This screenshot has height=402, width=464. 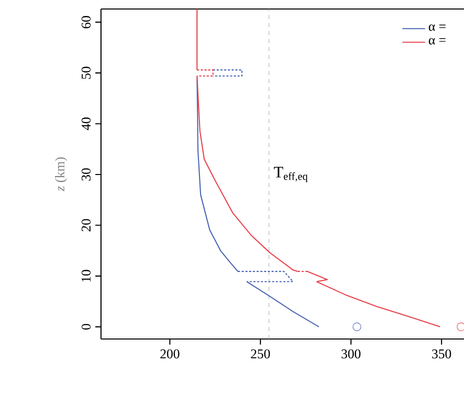 I want to click on x-tick-label: 200, so click(x=170, y=353).